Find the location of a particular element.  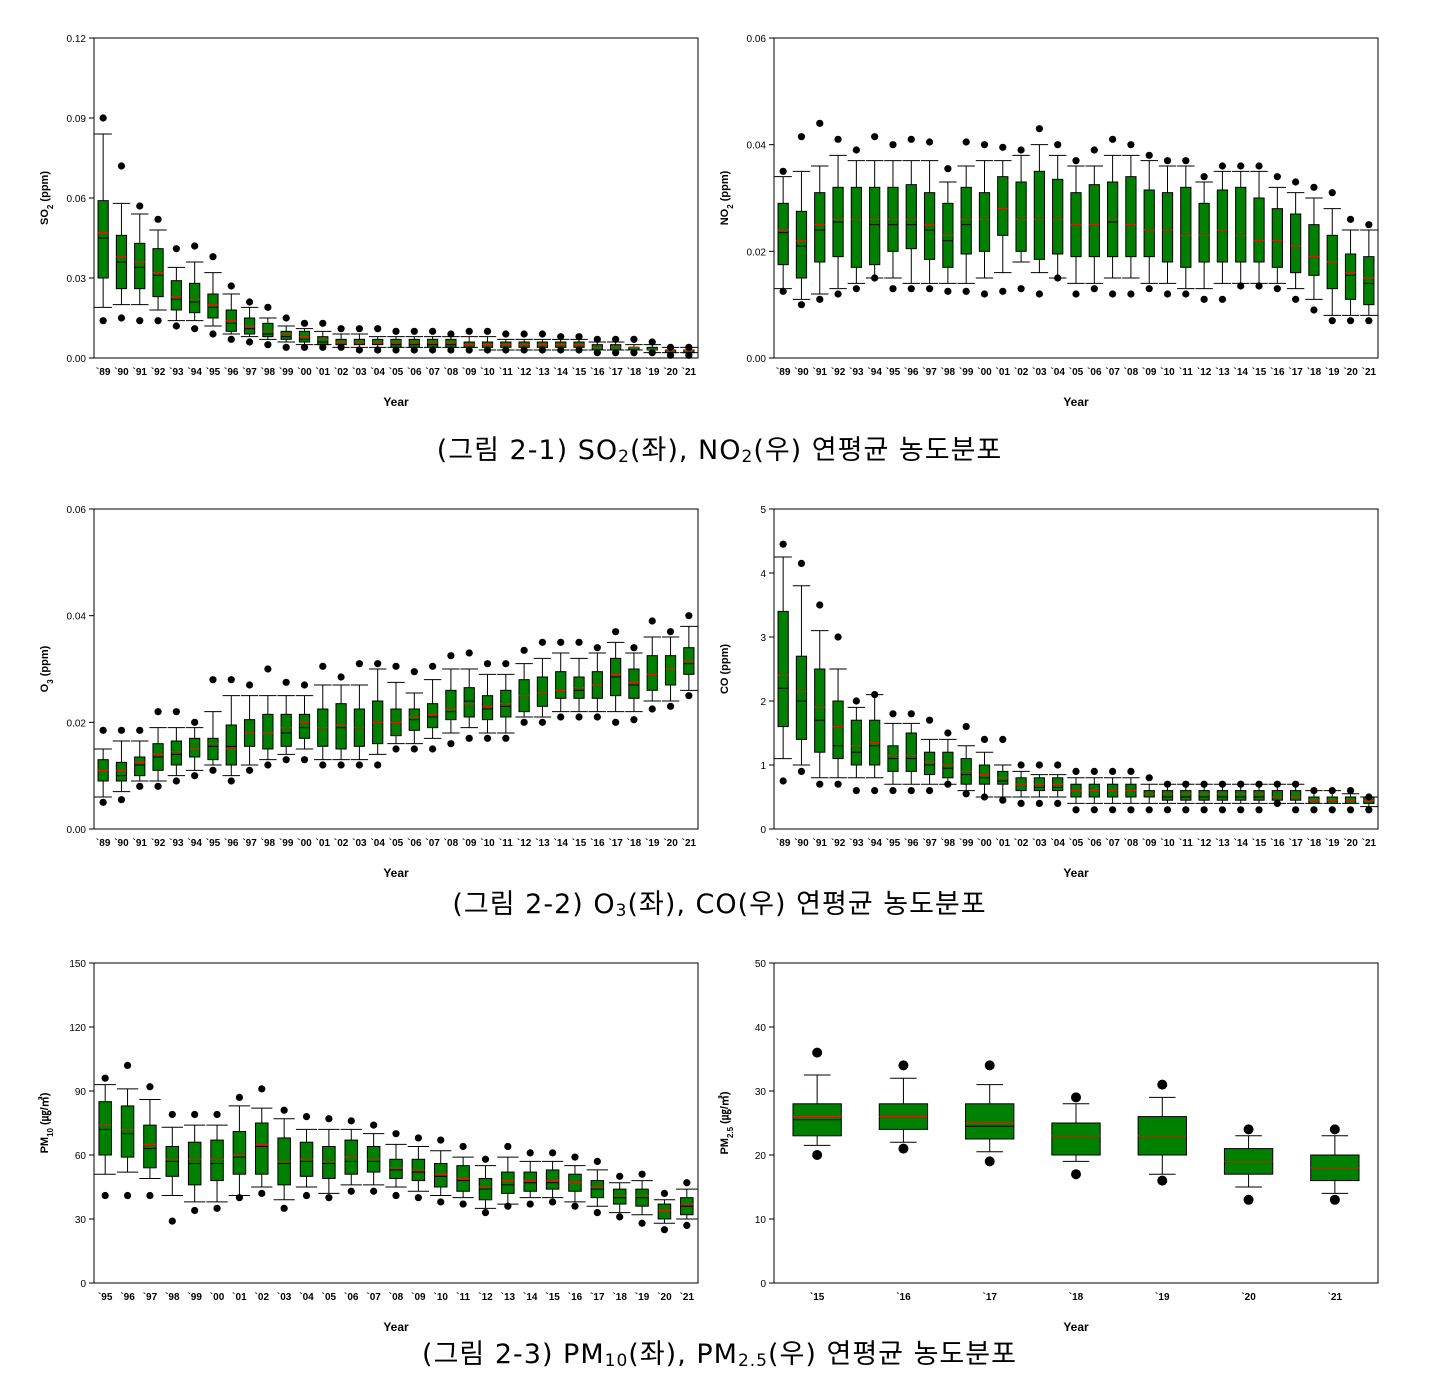

x-tick-label: `19 is located at coordinates (652, 372).